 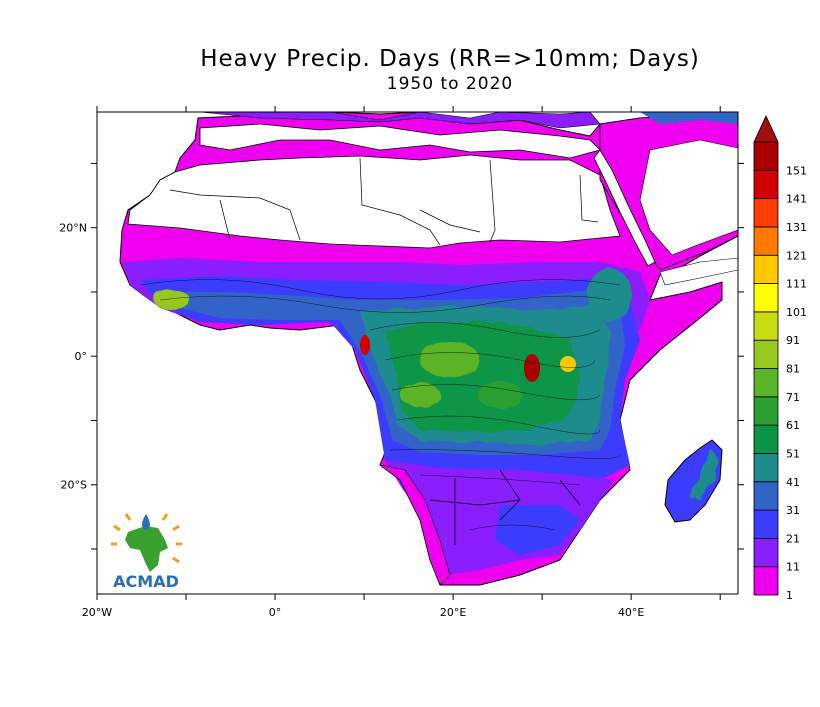 What do you see at coordinates (631, 612) in the screenshot?
I see `x-tick-label: 40°E` at bounding box center [631, 612].